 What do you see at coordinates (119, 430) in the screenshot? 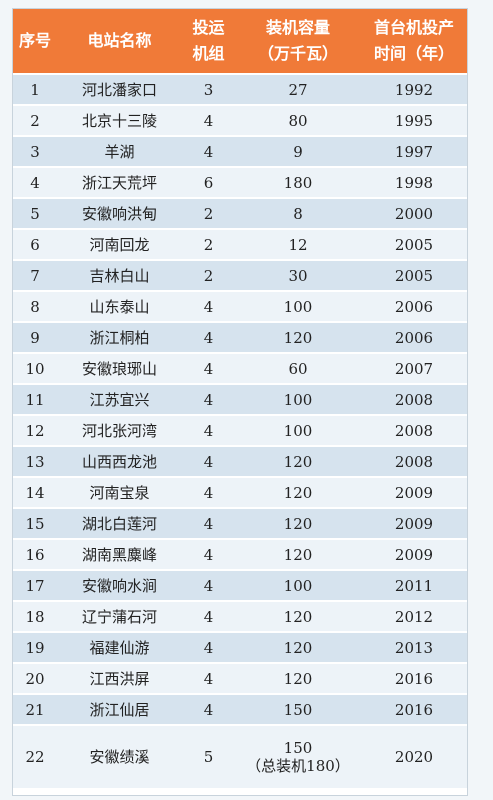
I see `cell-name-value: 河北张河湾` at bounding box center [119, 430].